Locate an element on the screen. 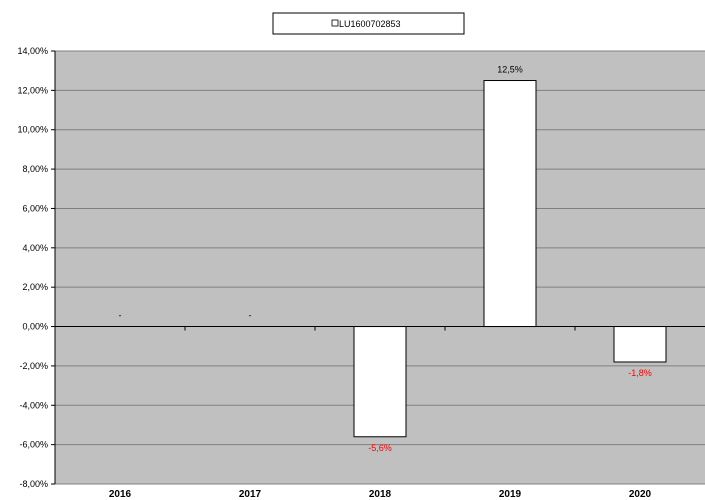 The height and width of the screenshot is (500, 705). x-tick-label: 2020 is located at coordinates (640, 494).